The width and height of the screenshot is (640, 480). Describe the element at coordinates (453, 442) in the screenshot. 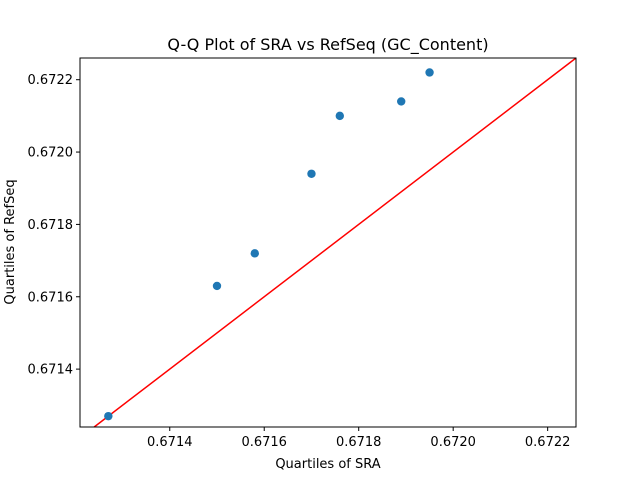

I see `x-tick-label: 0.6720` at that location.